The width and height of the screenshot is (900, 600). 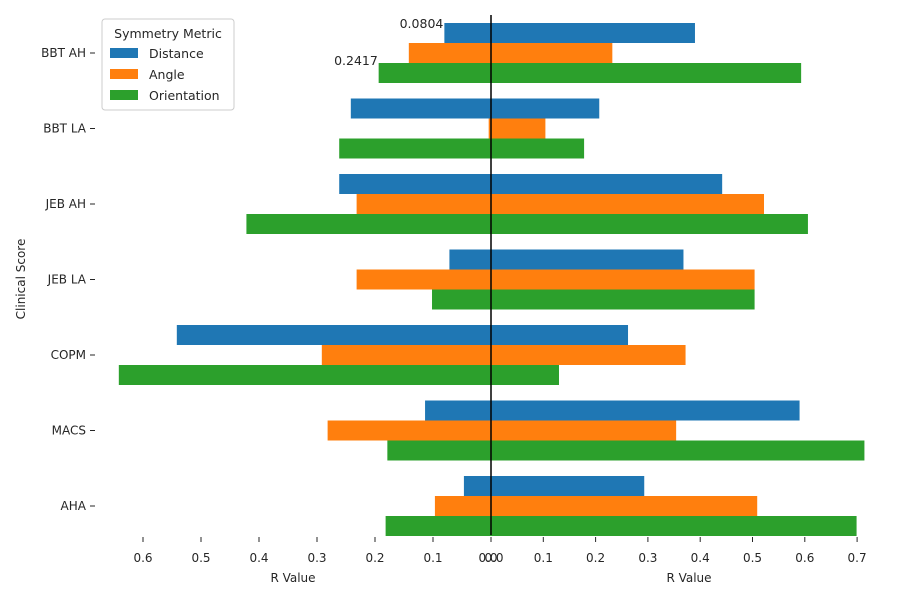 What do you see at coordinates (65, 204) in the screenshot?
I see `y-tick-label: JEB AH` at bounding box center [65, 204].